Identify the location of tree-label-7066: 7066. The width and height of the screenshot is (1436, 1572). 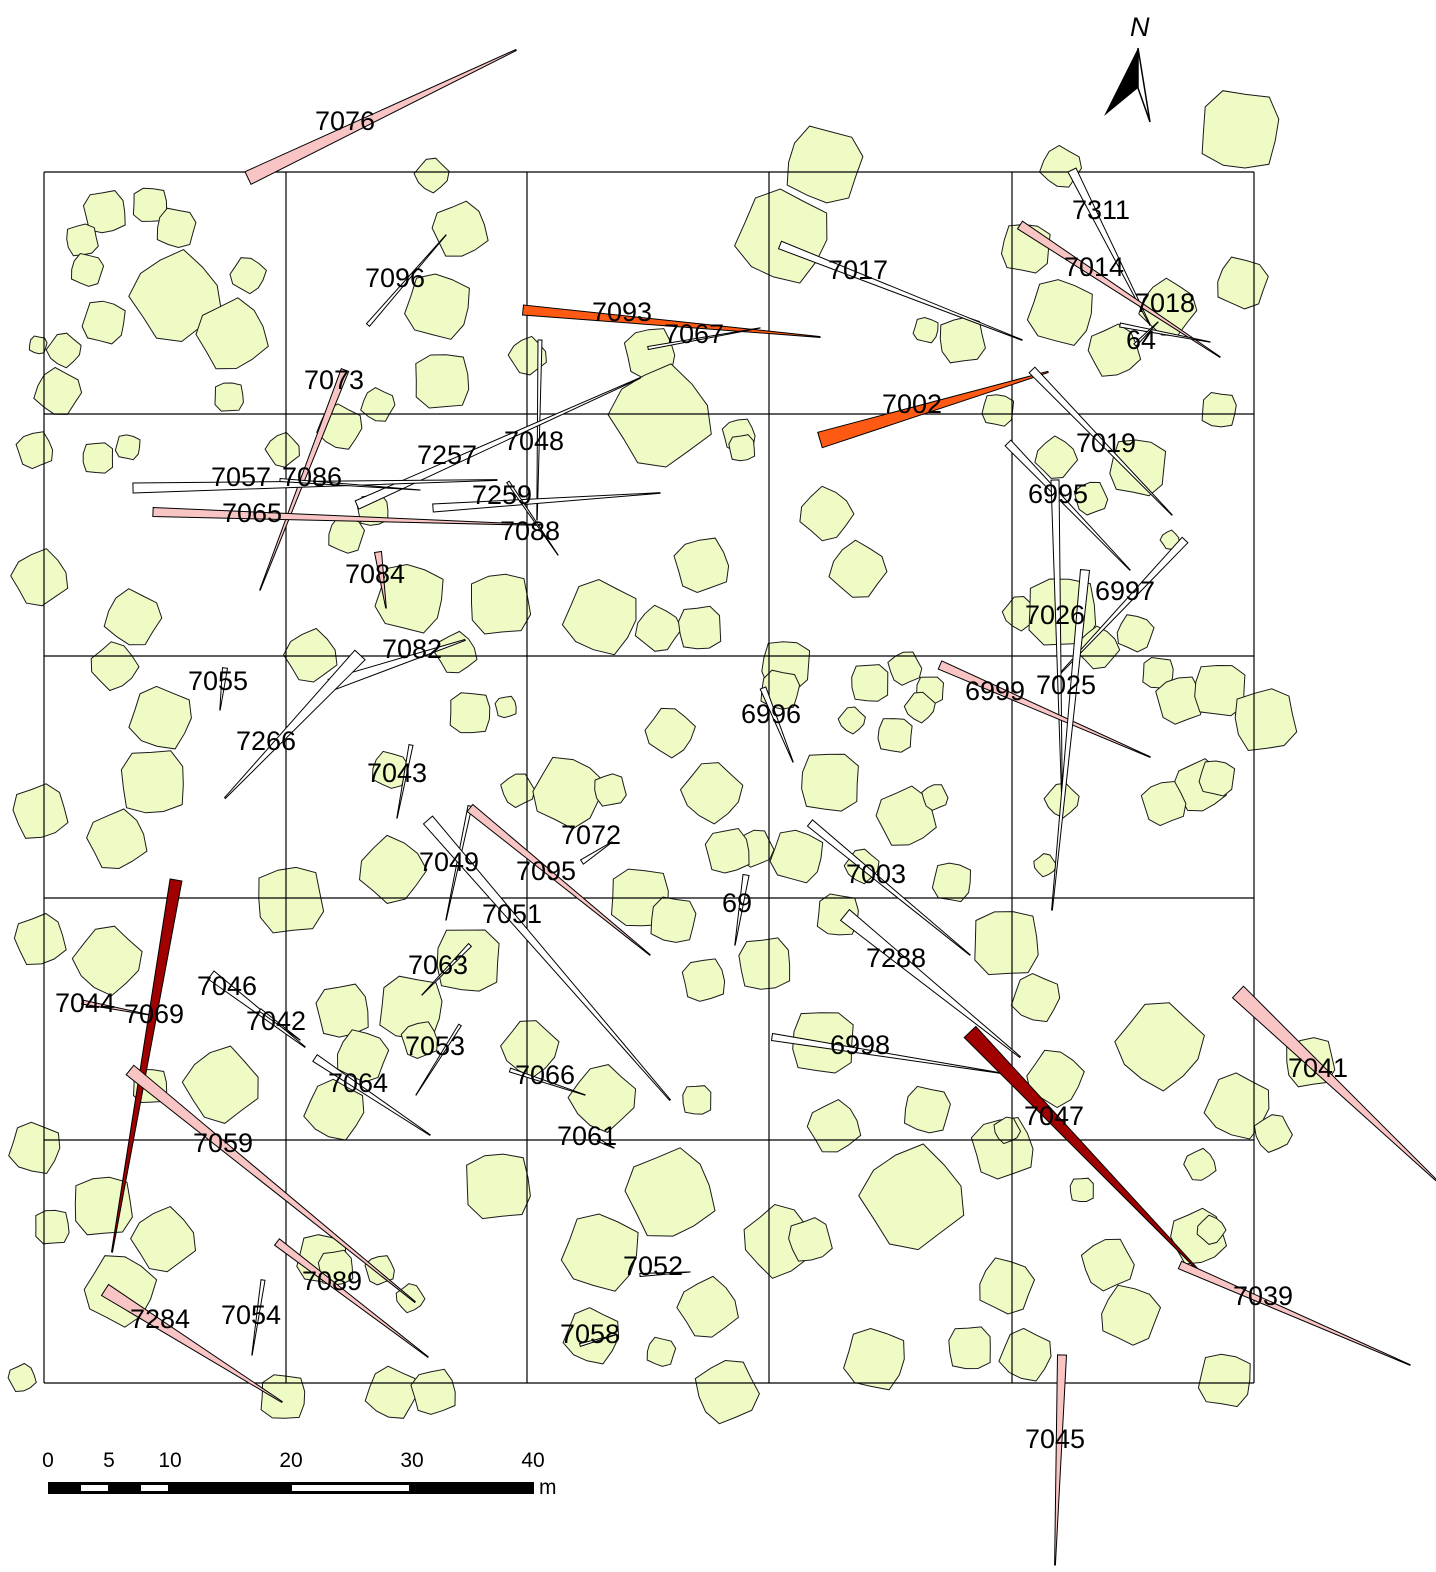
(545, 1075).